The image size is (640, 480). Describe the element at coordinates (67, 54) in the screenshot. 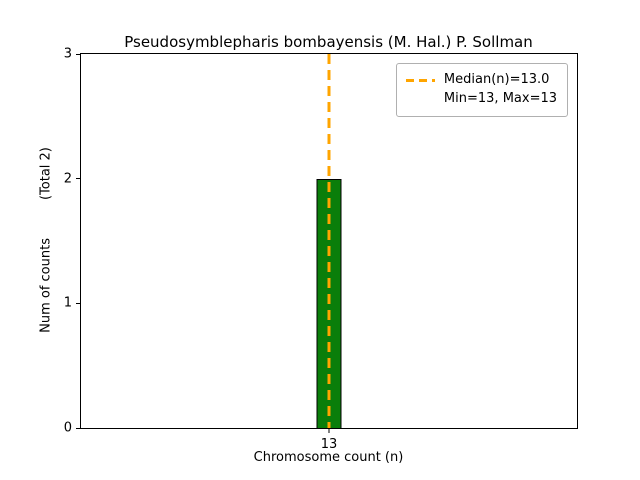

I see `y-tick-label: 3` at that location.